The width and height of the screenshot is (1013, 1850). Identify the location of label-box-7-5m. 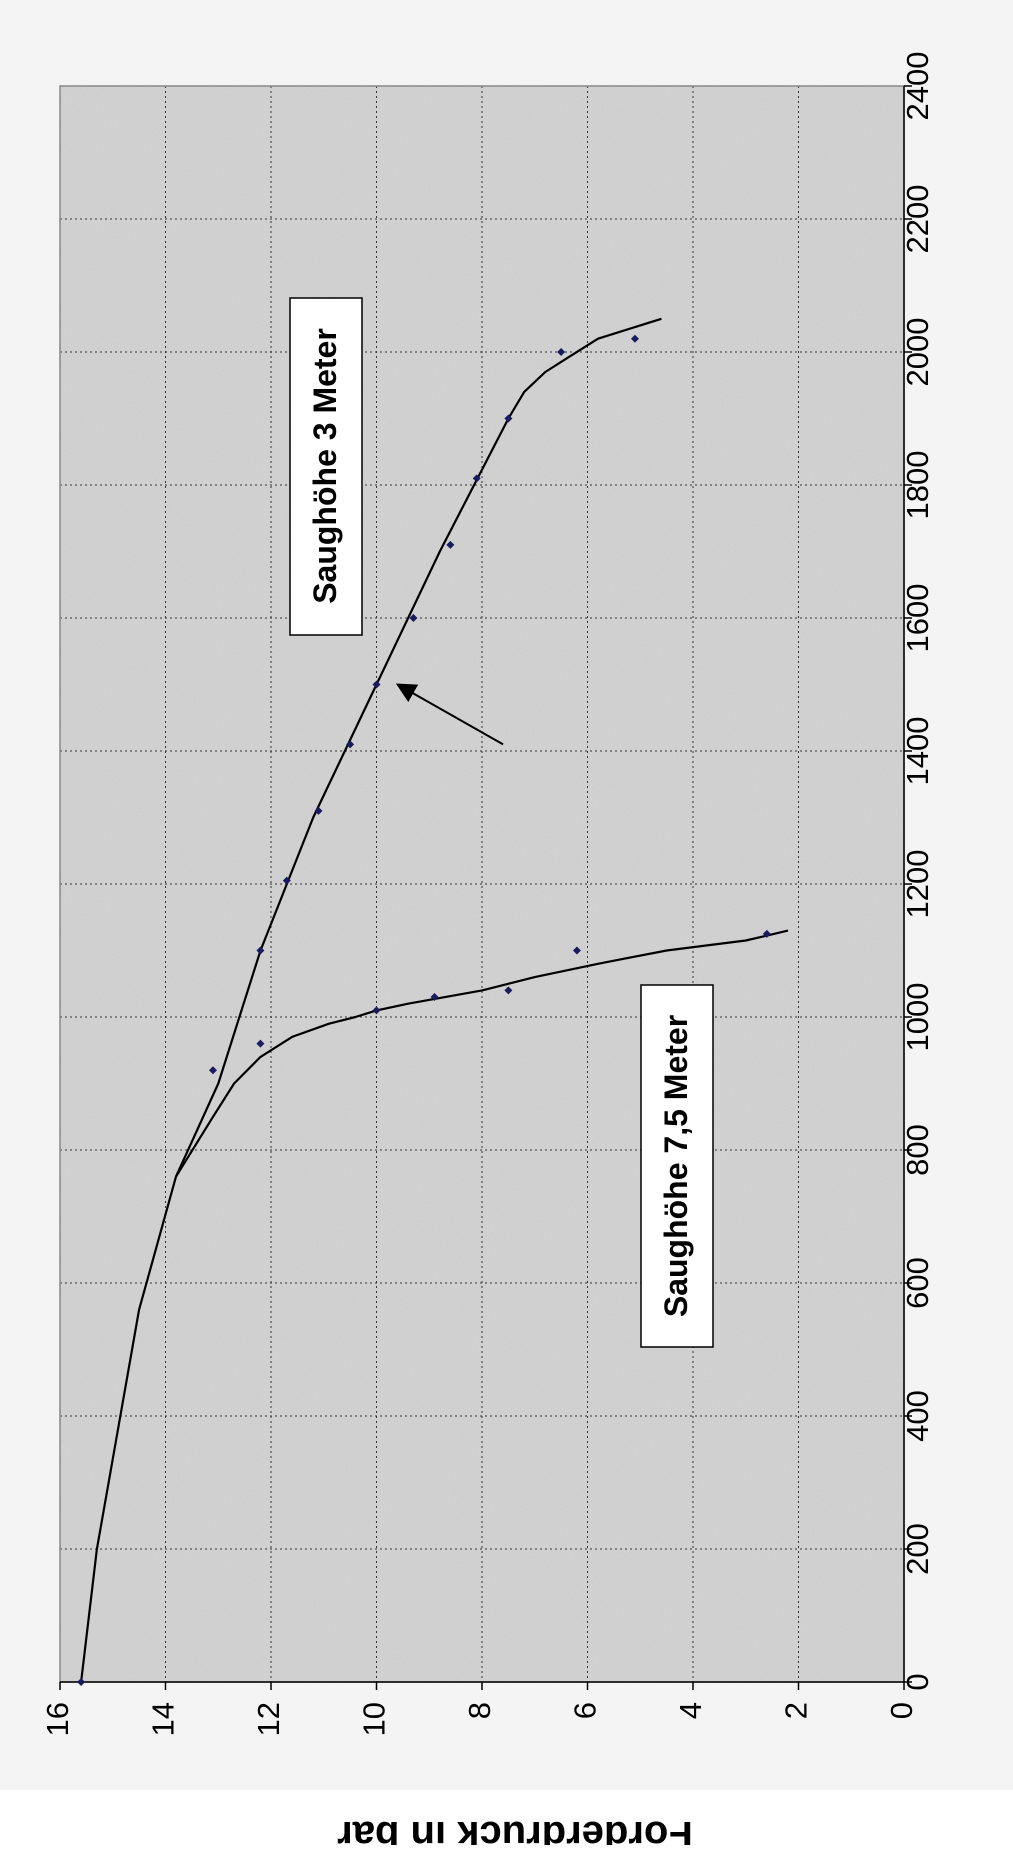
(677, 1166).